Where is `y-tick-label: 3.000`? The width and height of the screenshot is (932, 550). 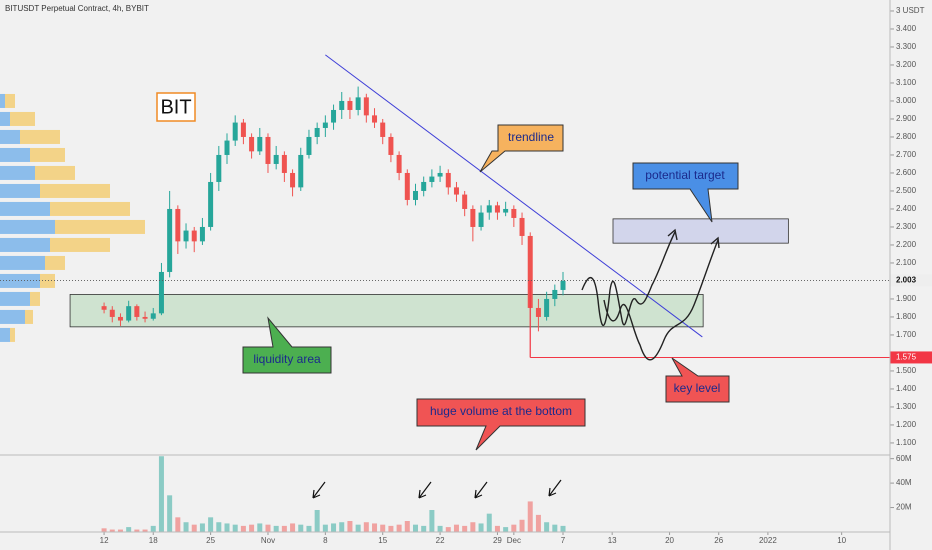
y-tick-label: 3.000 is located at coordinates (906, 100).